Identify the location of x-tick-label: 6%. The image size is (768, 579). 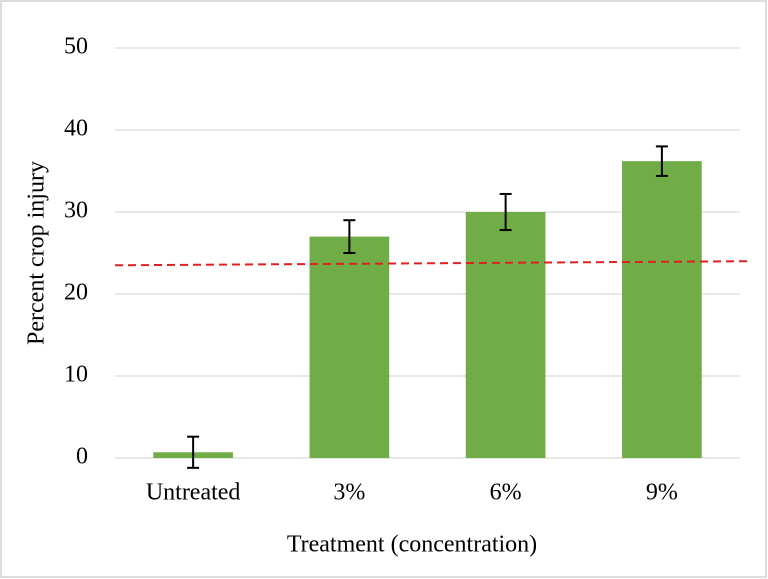
(506, 493).